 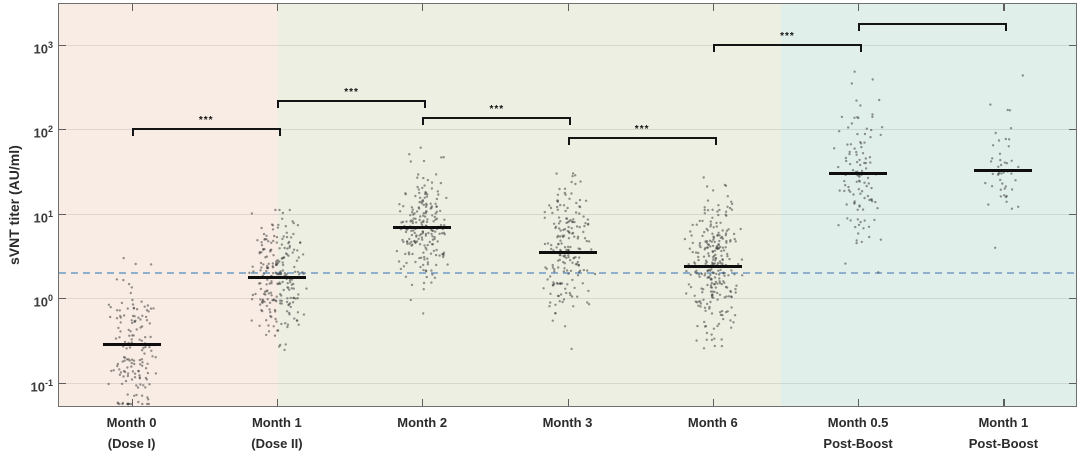 What do you see at coordinates (1004, 7) in the screenshot?
I see `x-tick` at bounding box center [1004, 7].